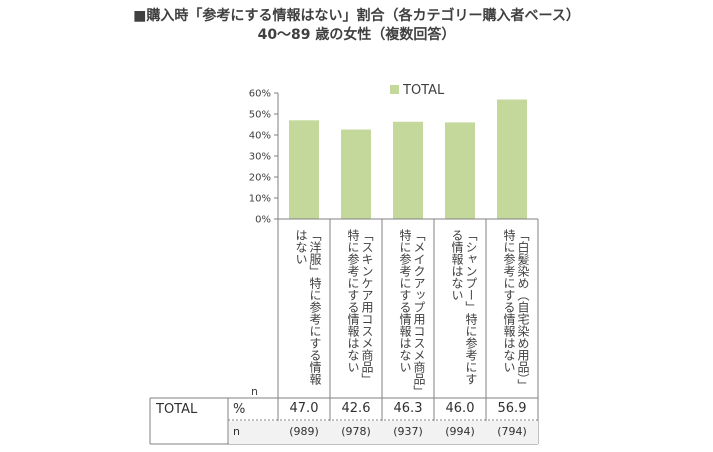 The image size is (713, 452). Describe the element at coordinates (254, 391) in the screenshot. I see `n-header: n` at that location.